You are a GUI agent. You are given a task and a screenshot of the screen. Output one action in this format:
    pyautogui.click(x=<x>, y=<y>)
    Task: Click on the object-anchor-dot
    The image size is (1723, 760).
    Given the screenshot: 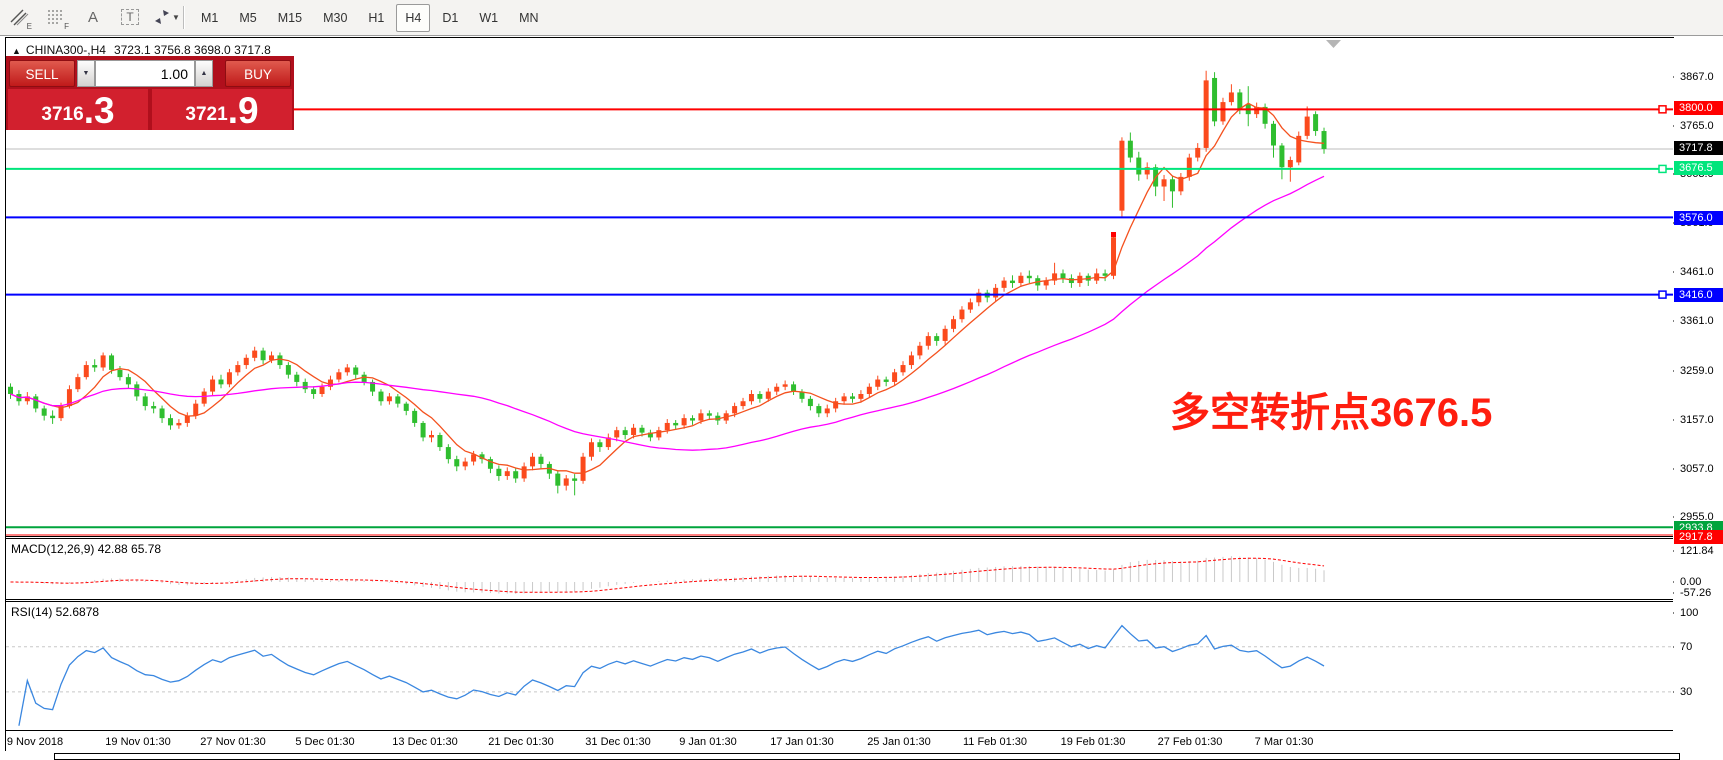 What is the action you would take?
    pyautogui.click(x=1113, y=234)
    